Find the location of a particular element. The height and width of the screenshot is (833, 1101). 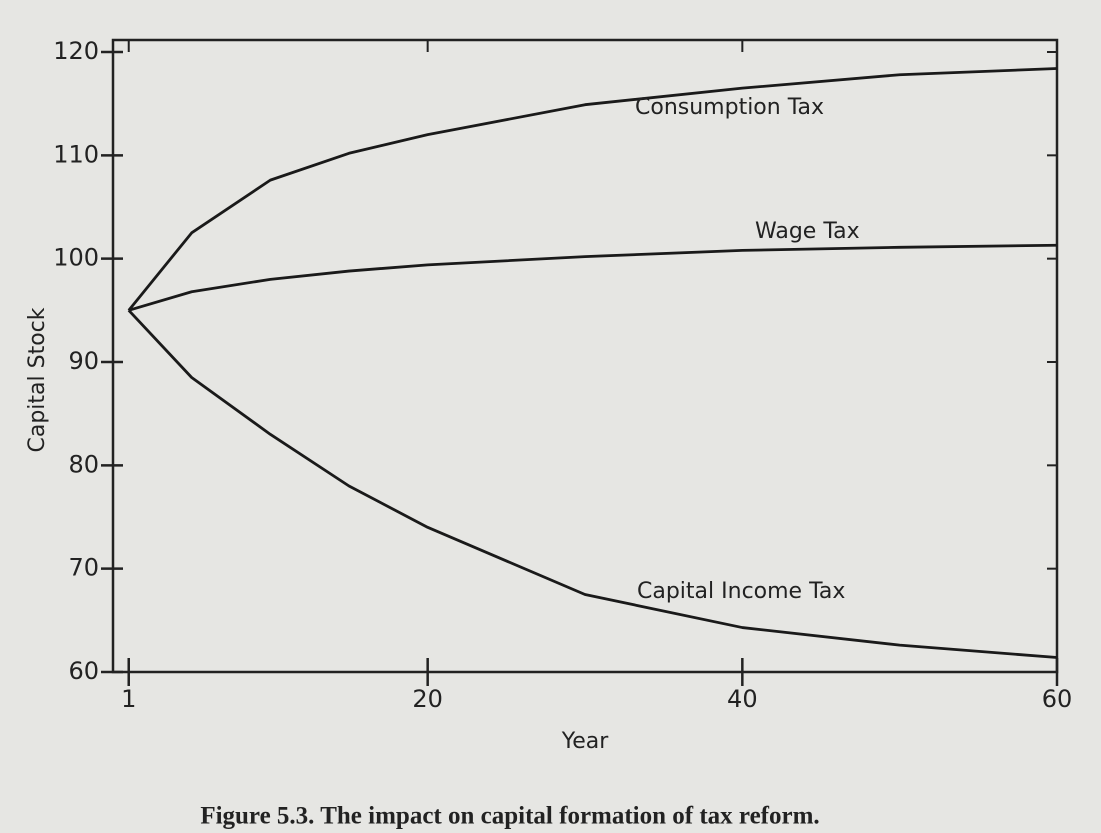

series-label: Wage Tax is located at coordinates (807, 231).